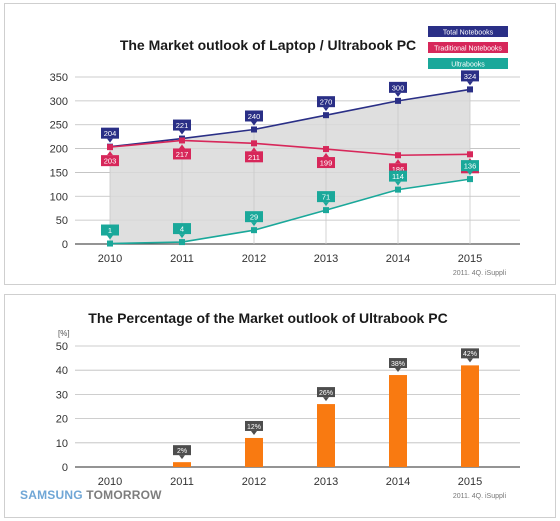 The width and height of the screenshot is (560, 521). Describe the element at coordinates (470, 482) in the screenshot. I see `x-tick-label: 2015` at that location.